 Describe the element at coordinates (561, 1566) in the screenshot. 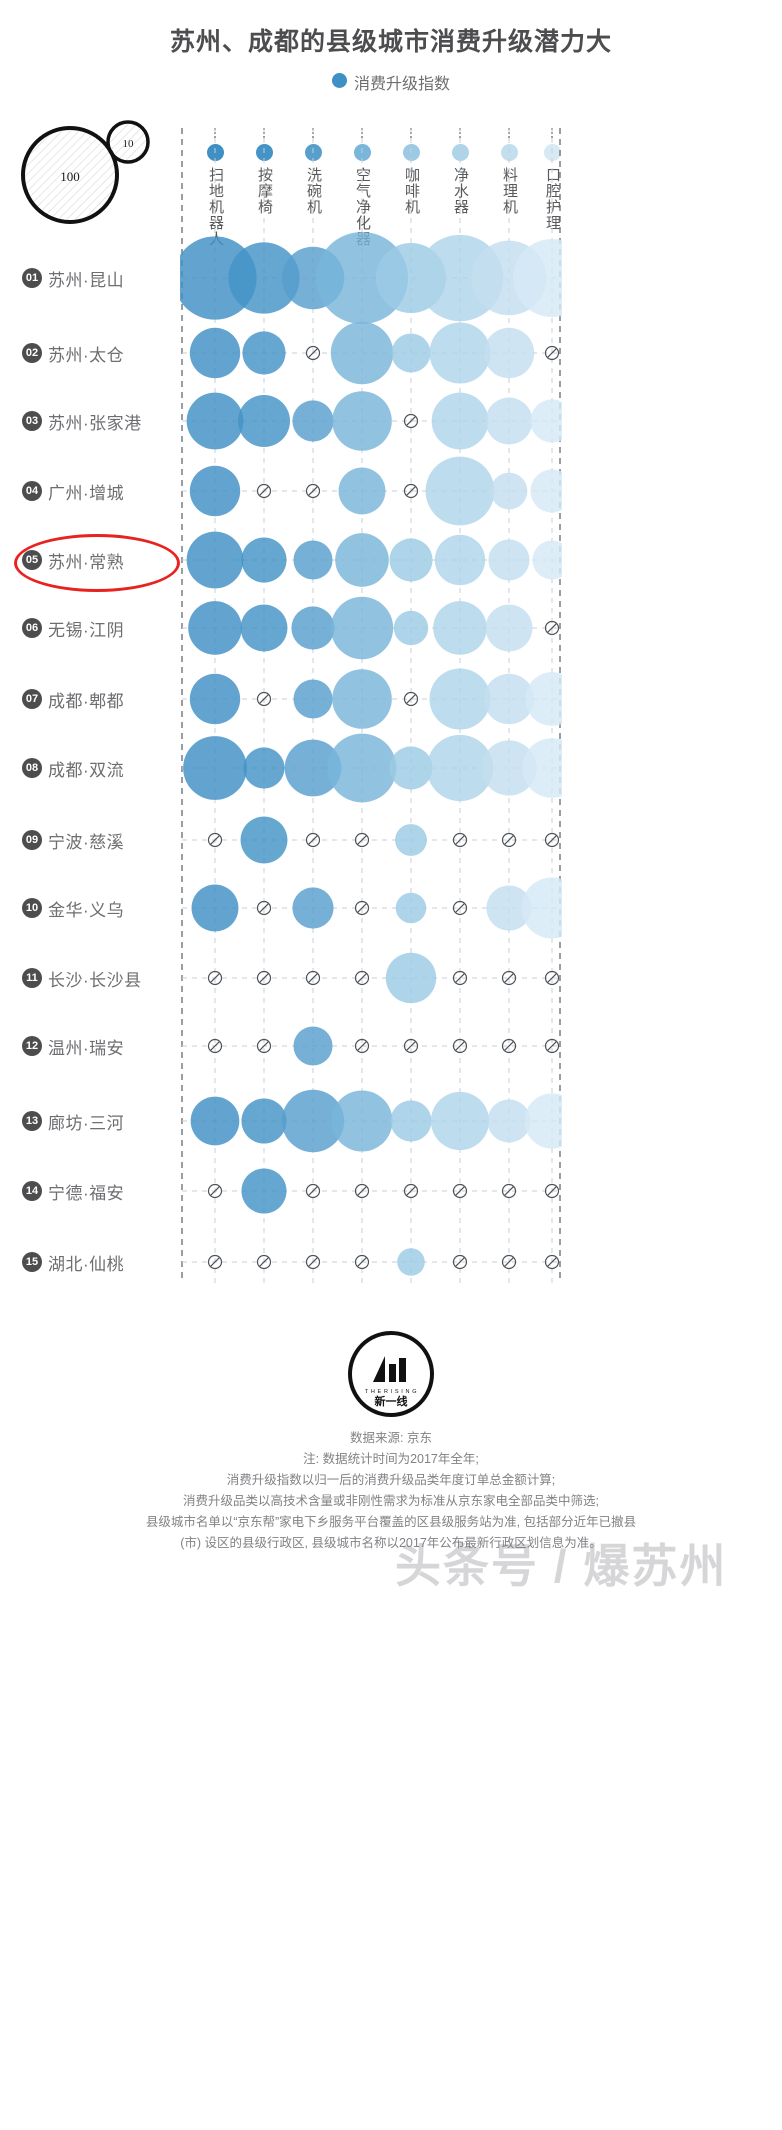

I see `watermark: 头条号 / 爆苏州` at that location.